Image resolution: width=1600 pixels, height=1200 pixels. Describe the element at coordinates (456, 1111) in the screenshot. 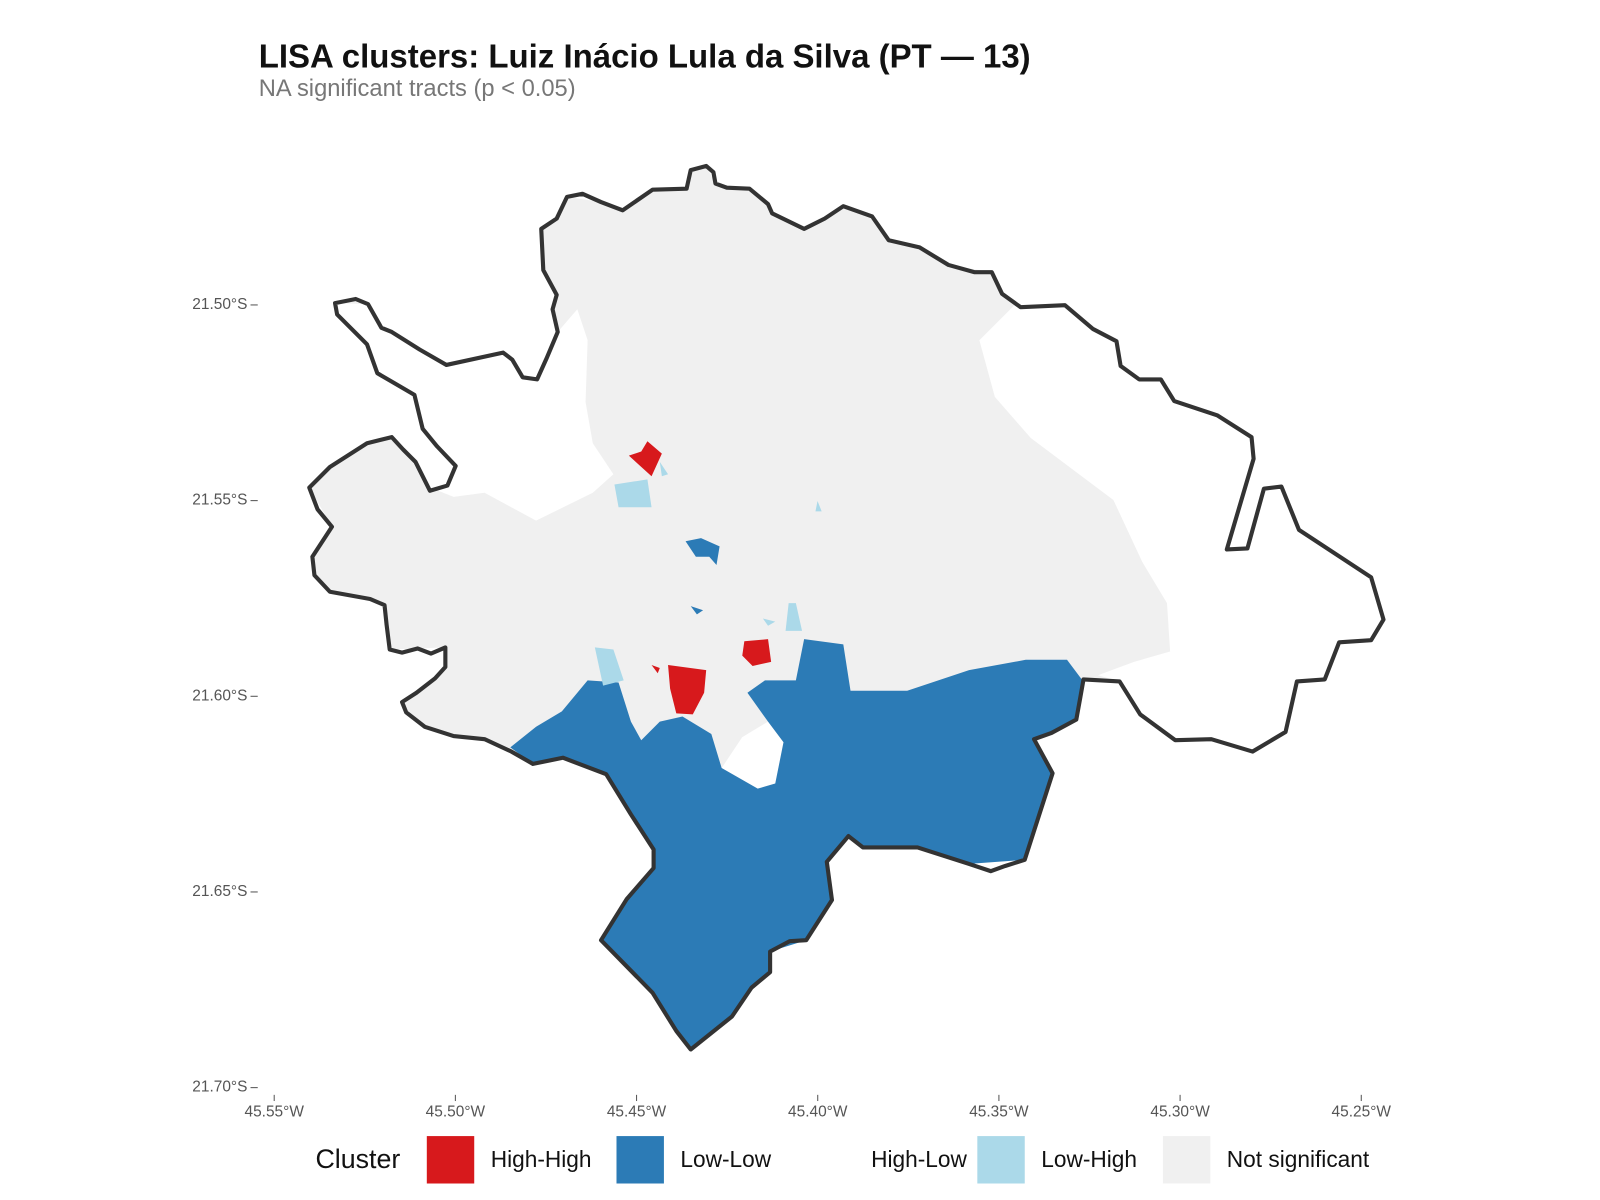

I see `x-tick-label: 45.50°W` at that location.